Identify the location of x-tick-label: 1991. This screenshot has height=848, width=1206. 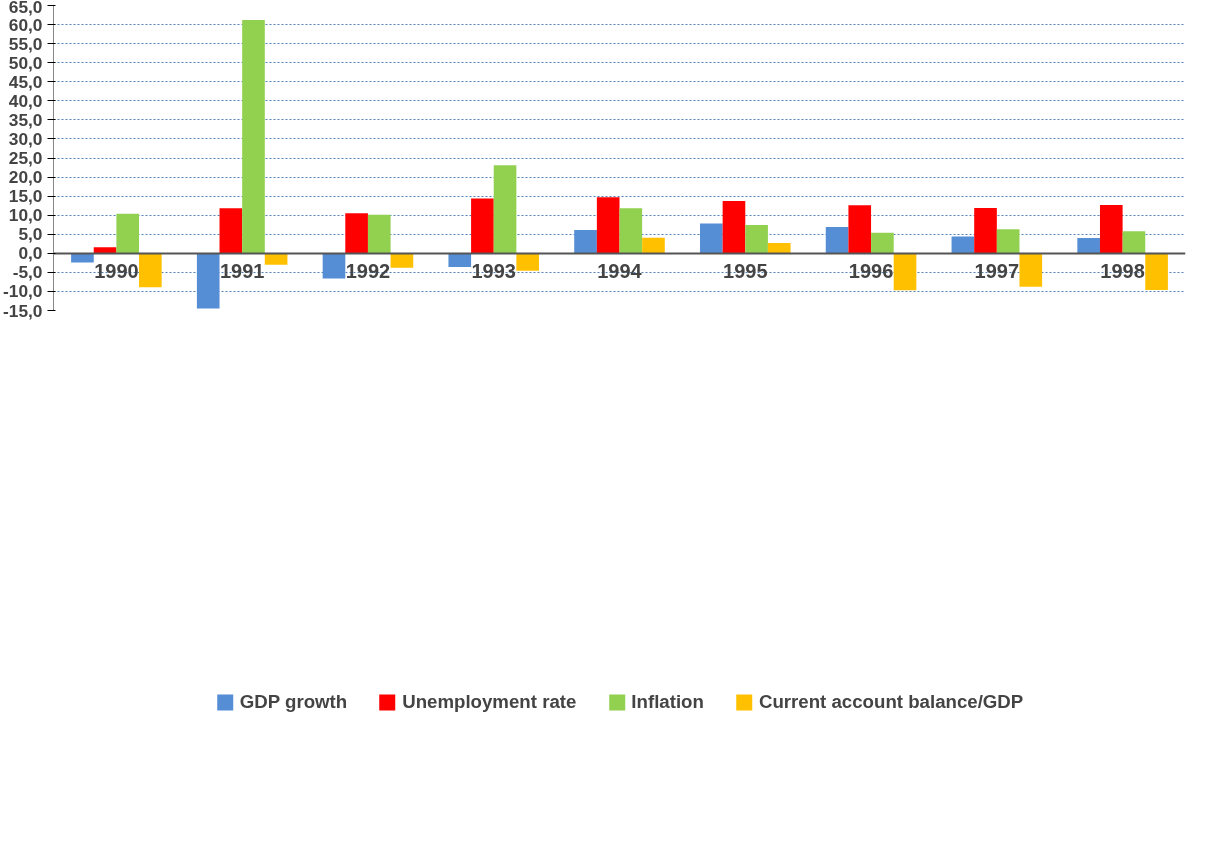
(242, 271).